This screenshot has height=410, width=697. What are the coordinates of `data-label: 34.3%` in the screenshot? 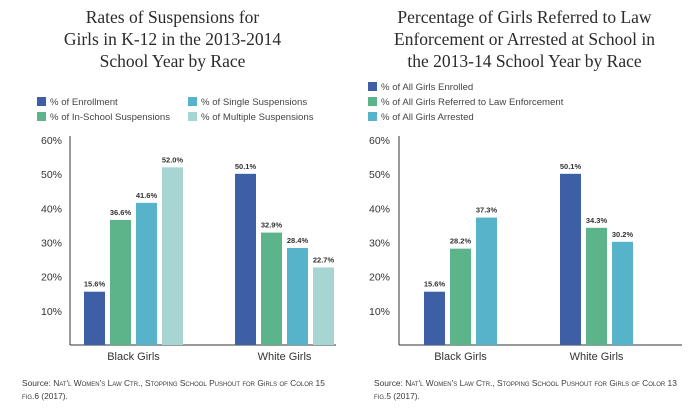 It's located at (597, 220).